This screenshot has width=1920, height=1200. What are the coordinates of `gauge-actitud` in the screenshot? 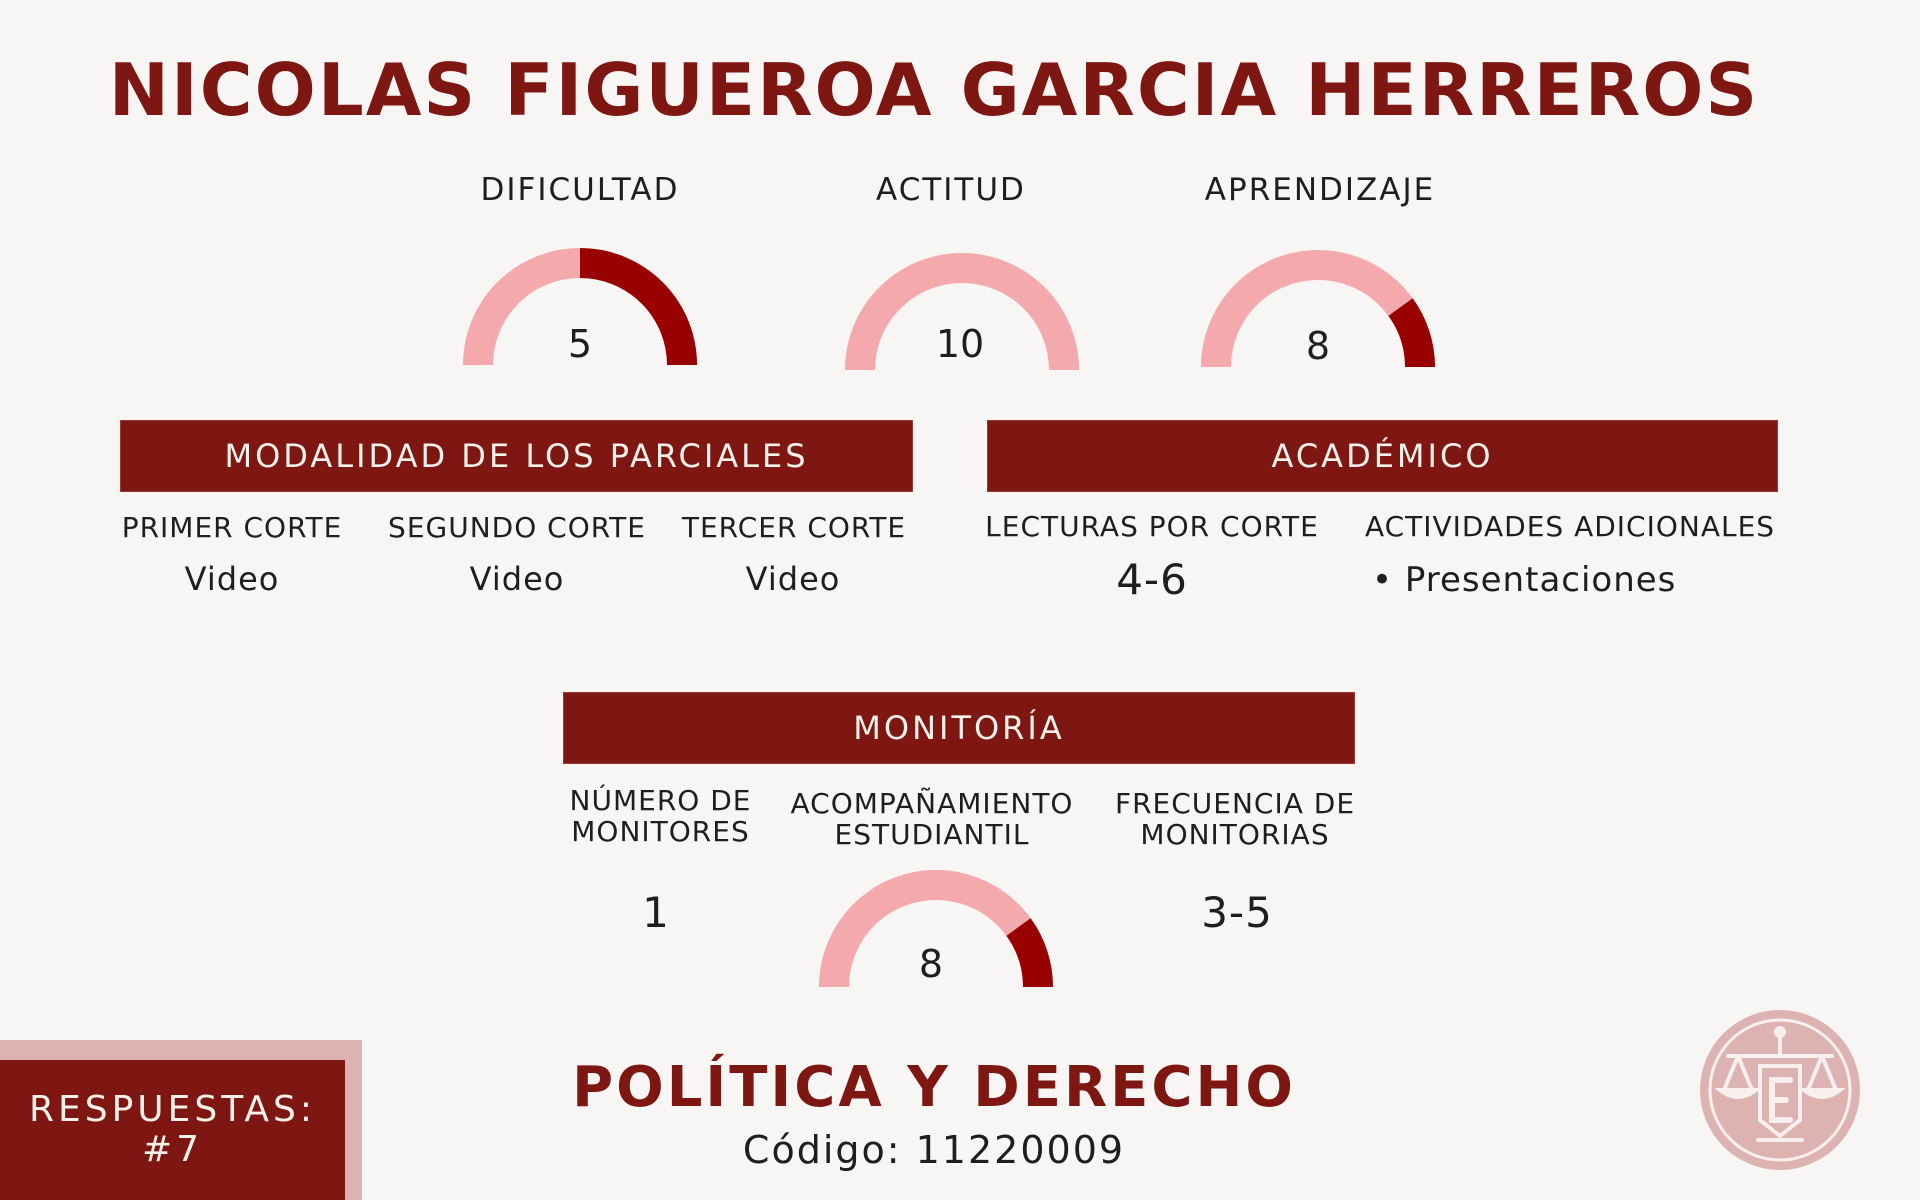 It's located at (962, 312).